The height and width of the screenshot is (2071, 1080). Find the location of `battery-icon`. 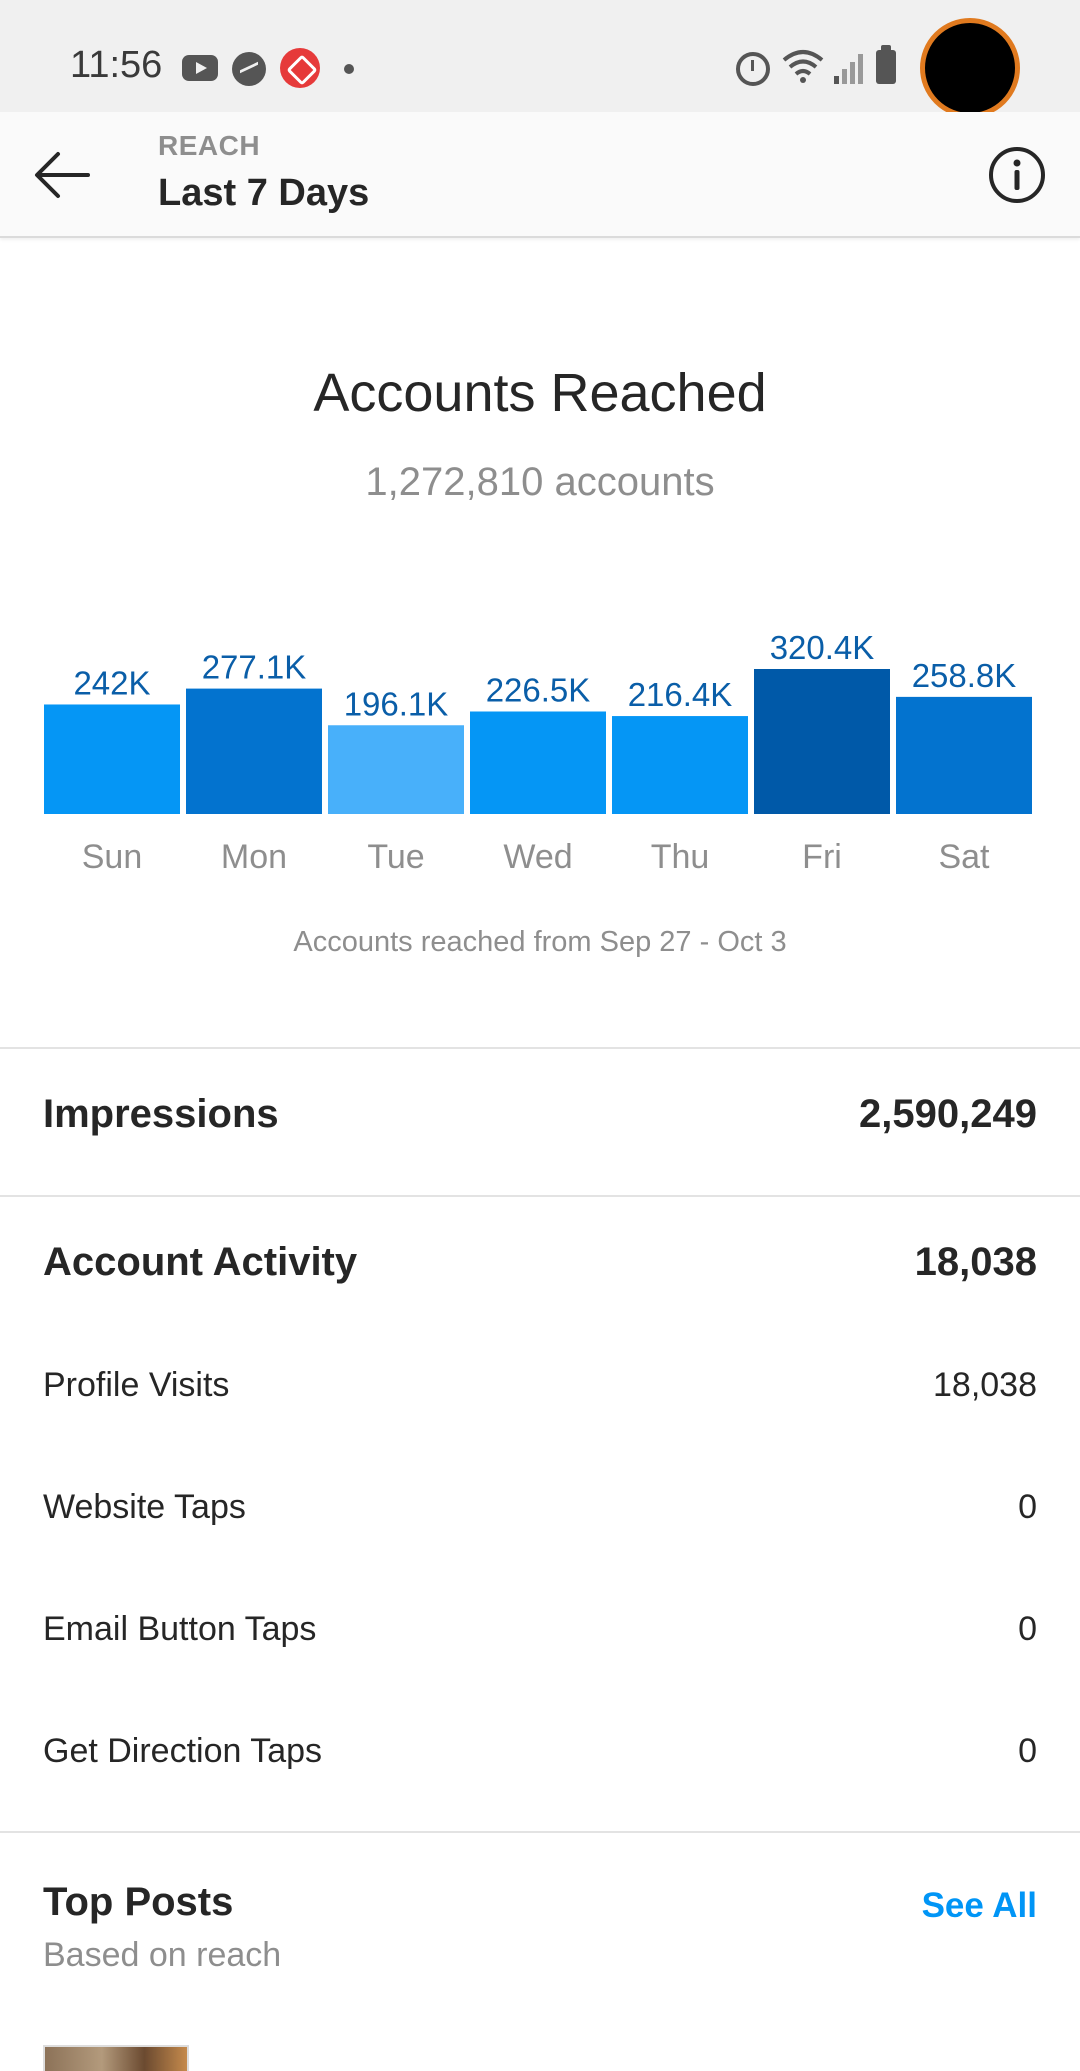

battery-icon is located at coordinates (886, 64).